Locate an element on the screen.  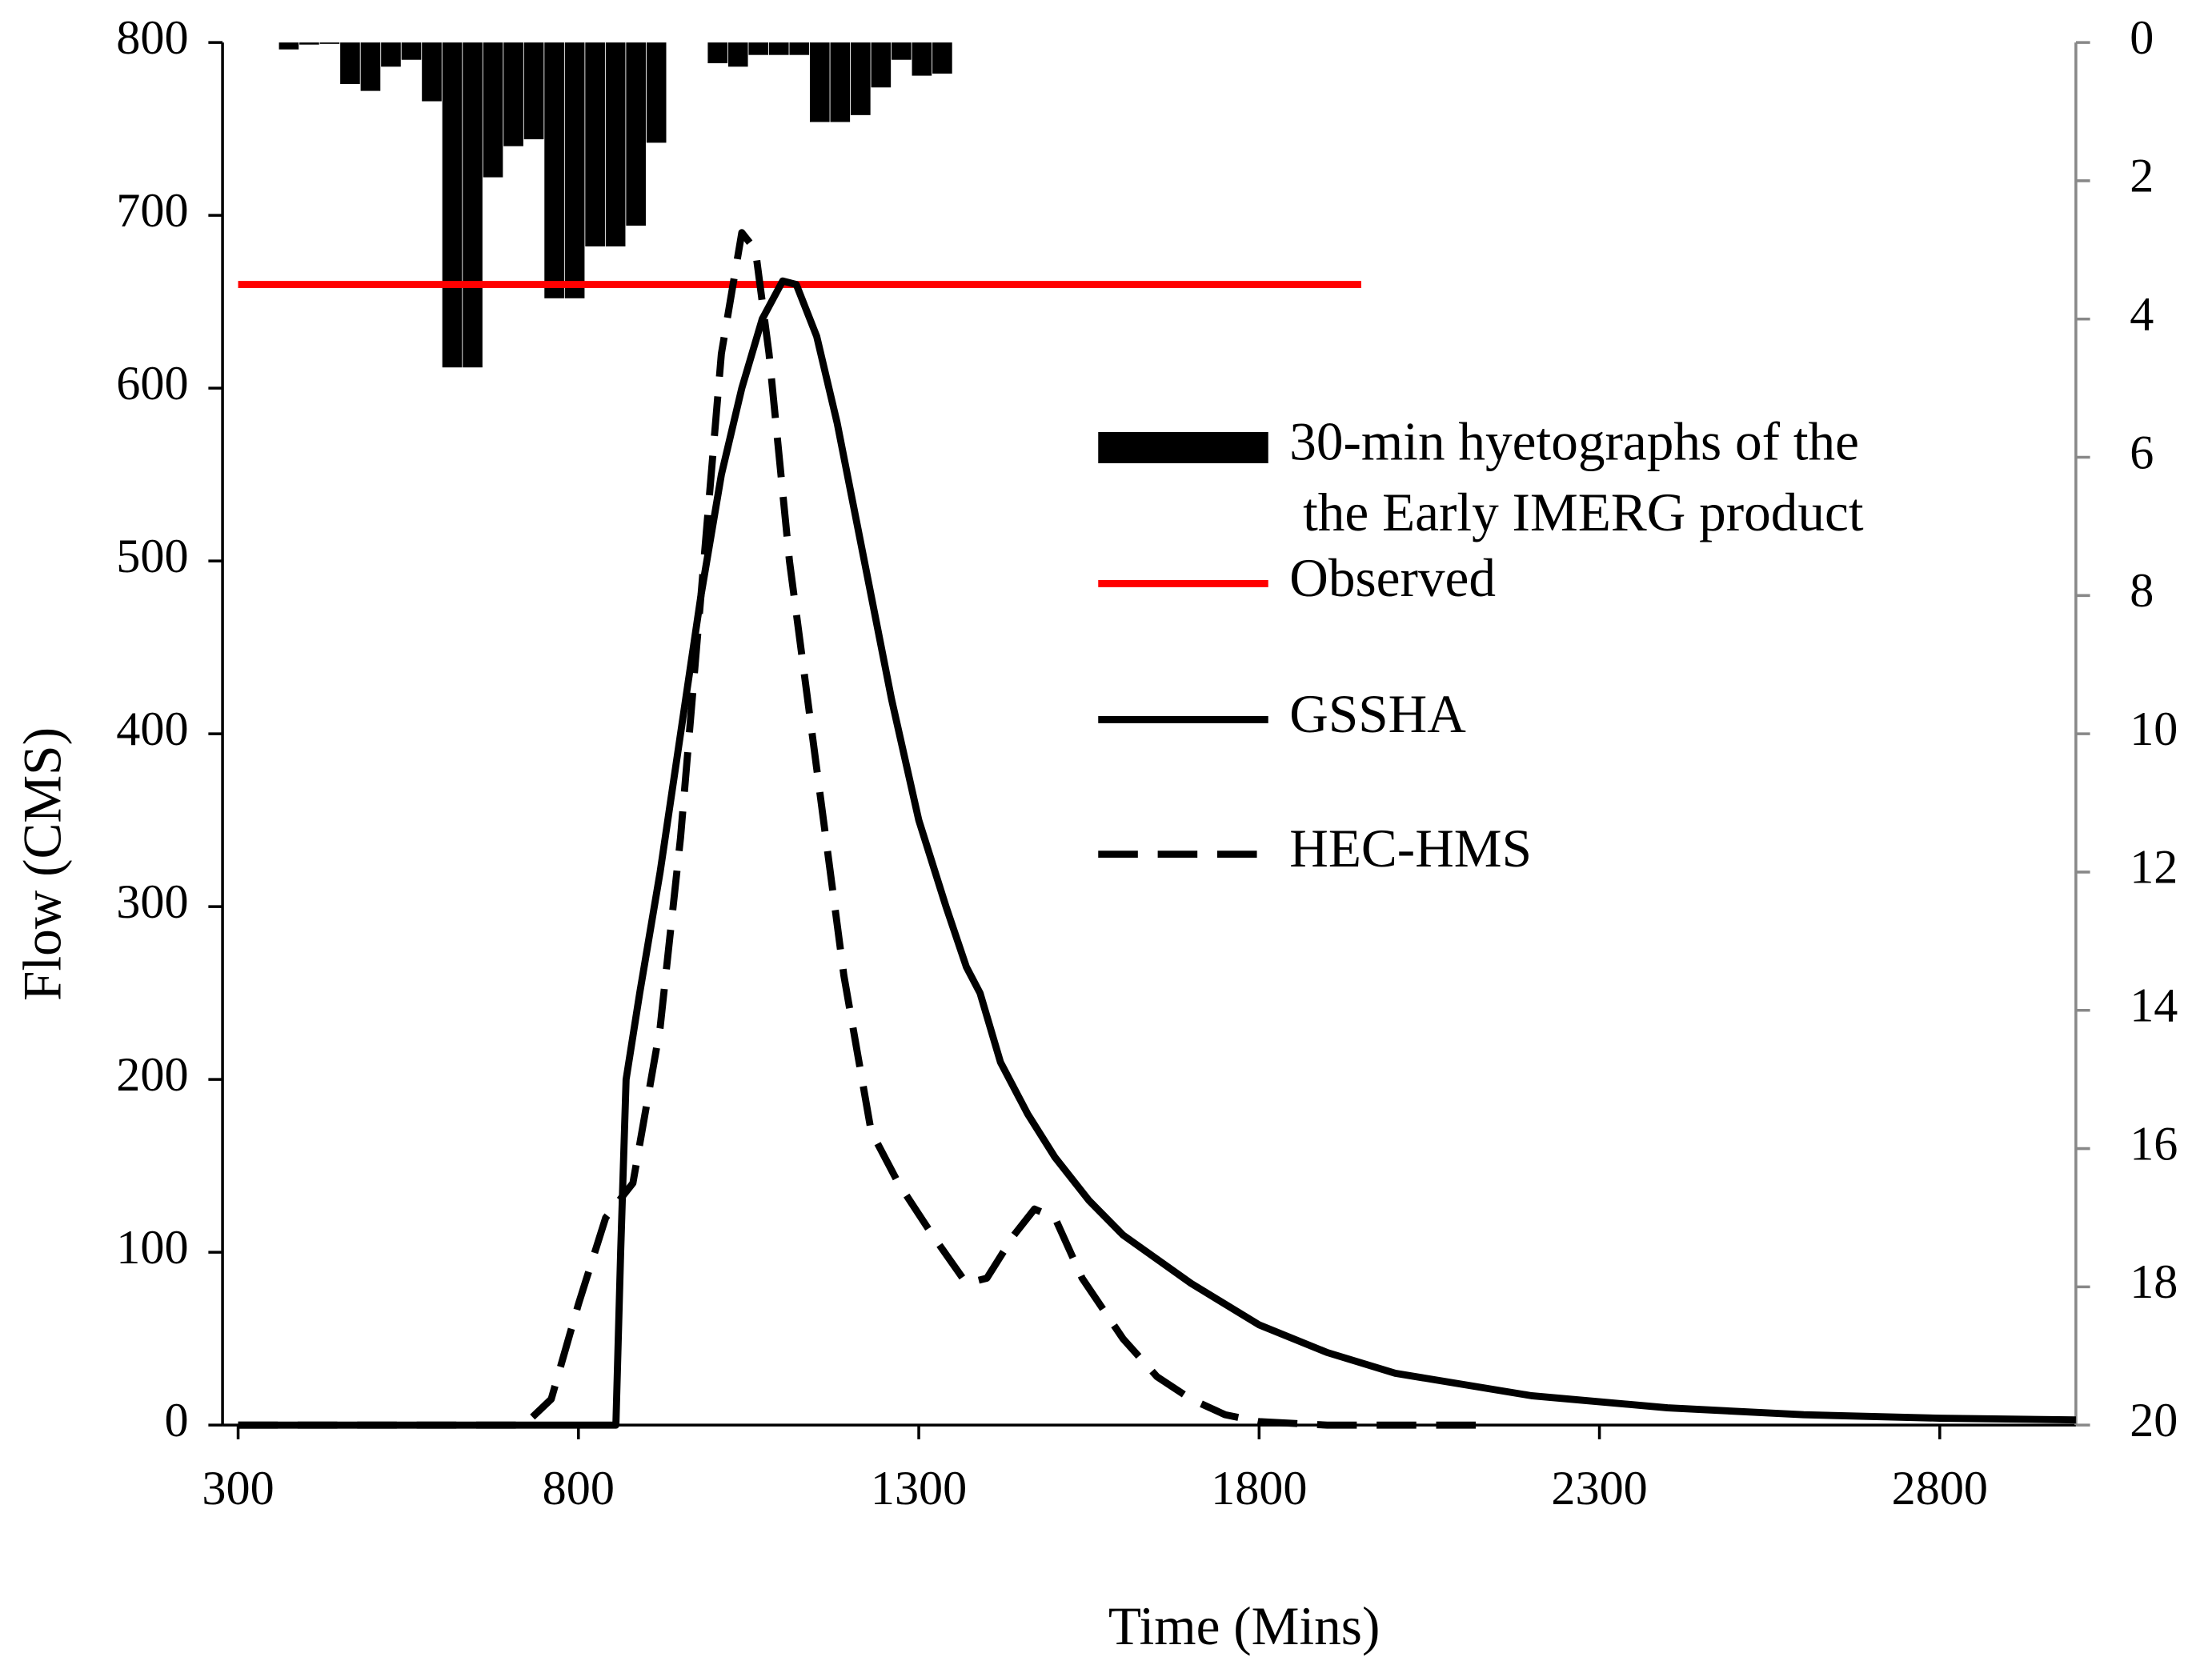
x-tick-label: 1300 is located at coordinates (919, 1488).